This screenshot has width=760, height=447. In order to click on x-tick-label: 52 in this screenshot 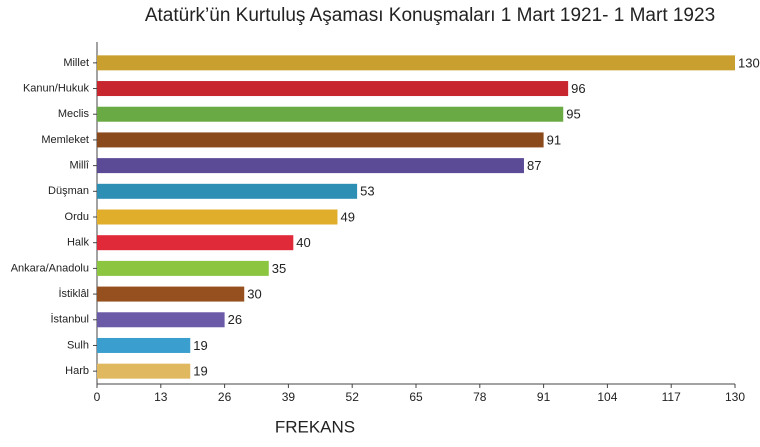, I will do `click(353, 397)`.